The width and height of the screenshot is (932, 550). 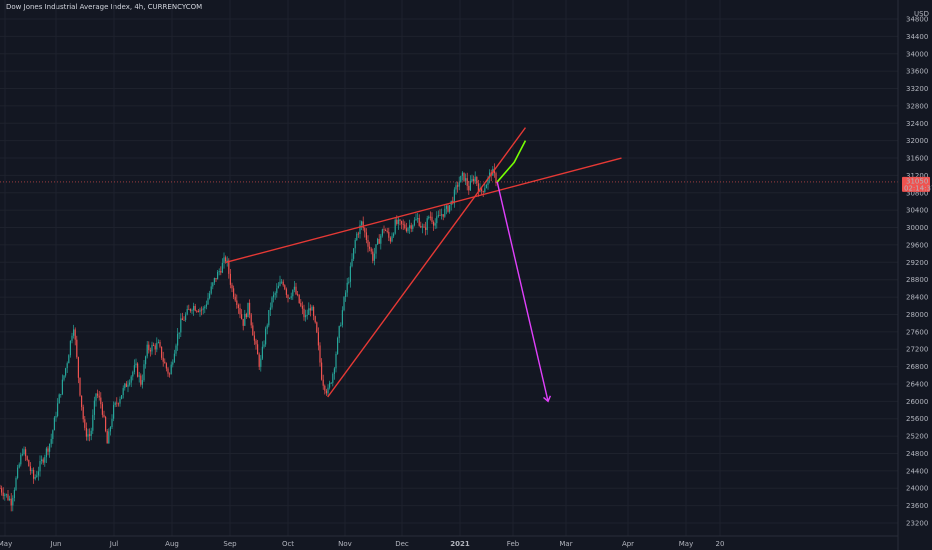 What do you see at coordinates (917, 181) in the screenshot?
I see `last-price-label: 31050` at bounding box center [917, 181].